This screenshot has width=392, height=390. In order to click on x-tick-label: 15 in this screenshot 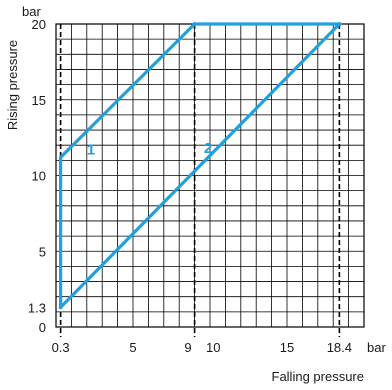, I will do `click(287, 347)`.